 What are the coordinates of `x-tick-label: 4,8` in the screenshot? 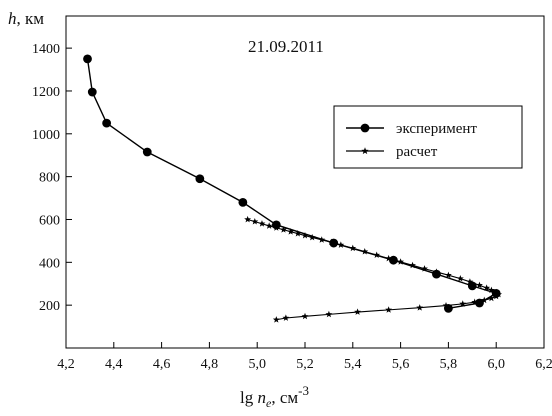 It's located at (210, 364).